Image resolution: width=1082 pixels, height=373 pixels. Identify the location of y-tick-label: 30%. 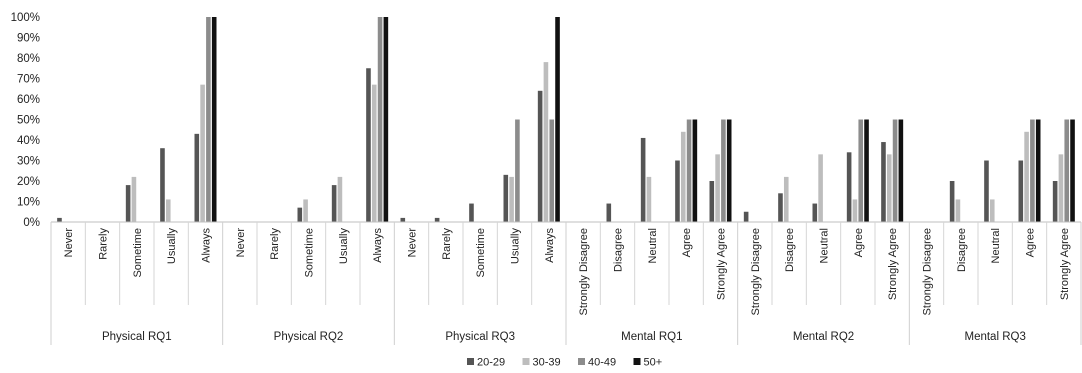
(28, 162).